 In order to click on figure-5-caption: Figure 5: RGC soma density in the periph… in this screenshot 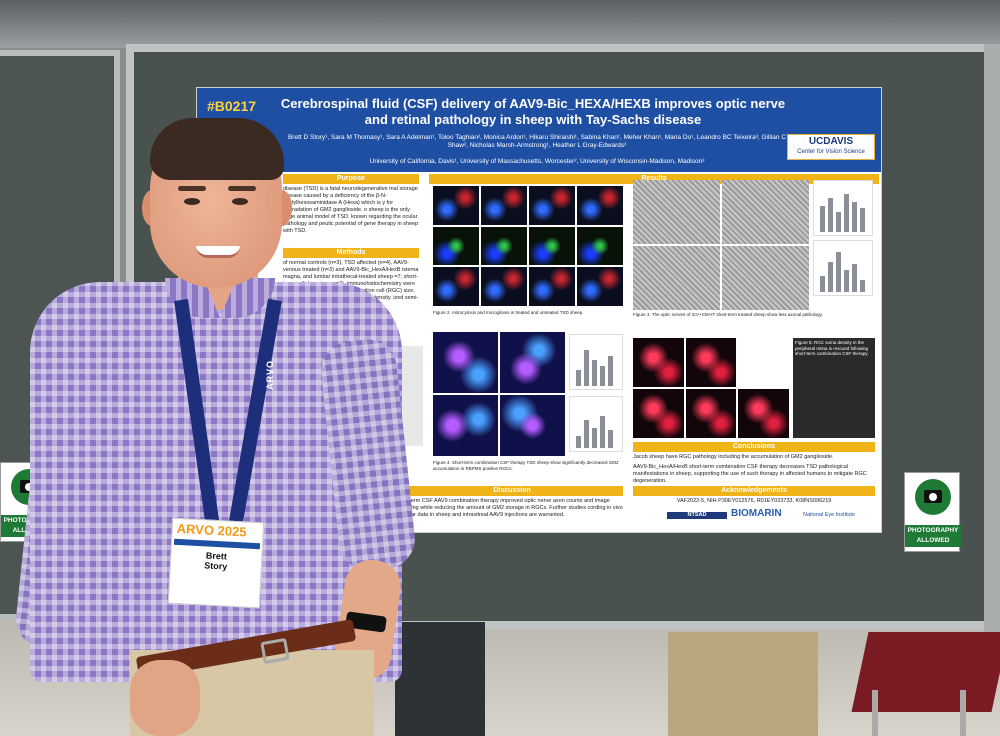, I will do `click(834, 388)`.